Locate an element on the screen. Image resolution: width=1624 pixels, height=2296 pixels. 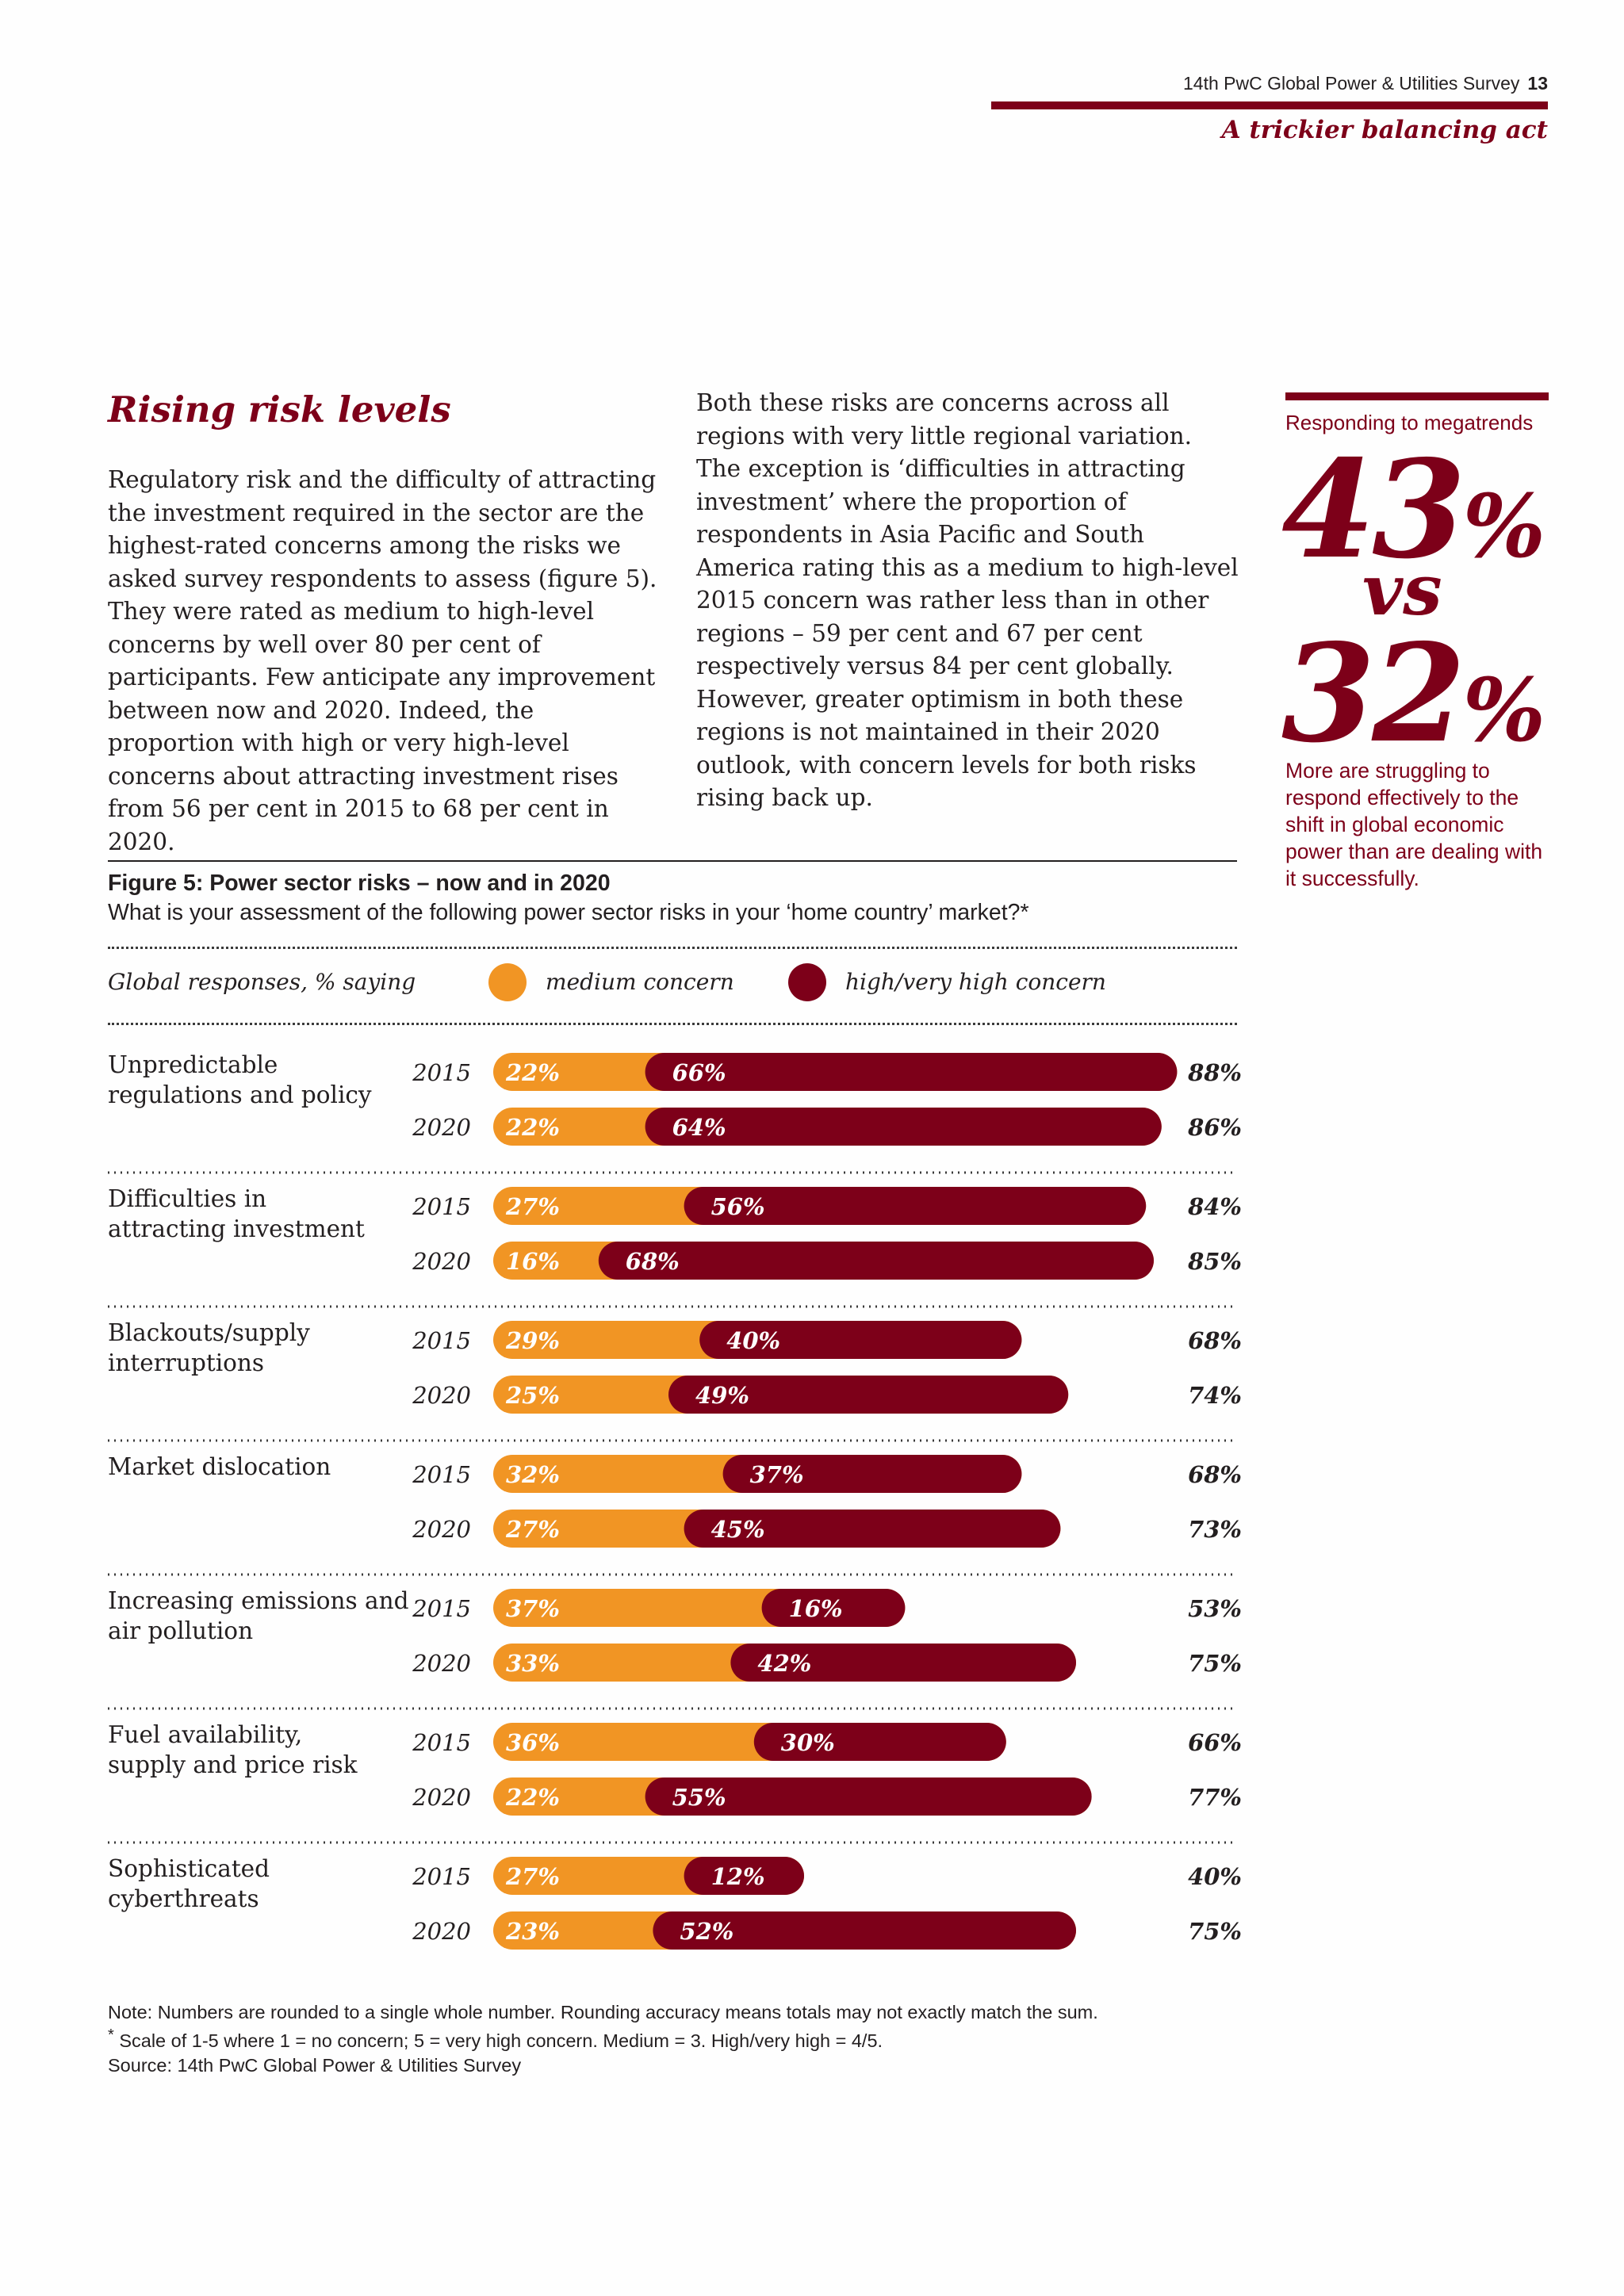
footnote-mark: * is located at coordinates (111, 2035).